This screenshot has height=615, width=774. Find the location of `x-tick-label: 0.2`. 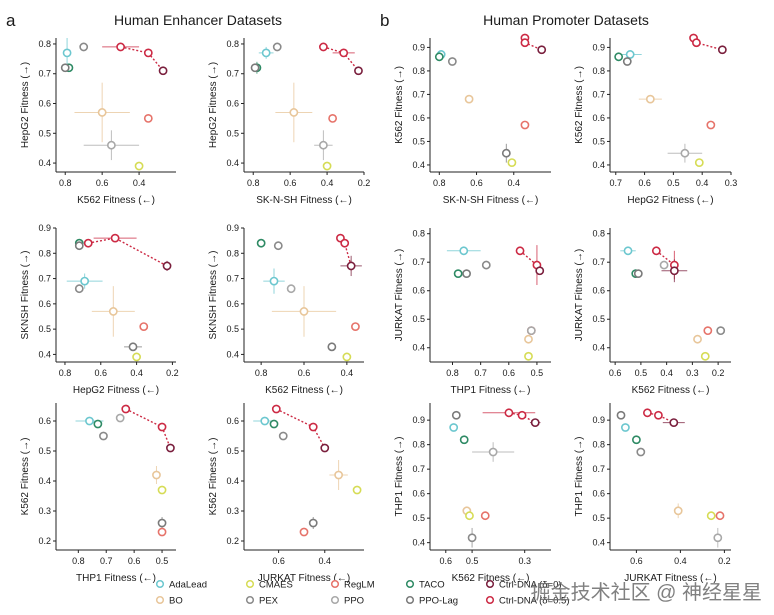

x-tick-label: 0.2 is located at coordinates (364, 183).